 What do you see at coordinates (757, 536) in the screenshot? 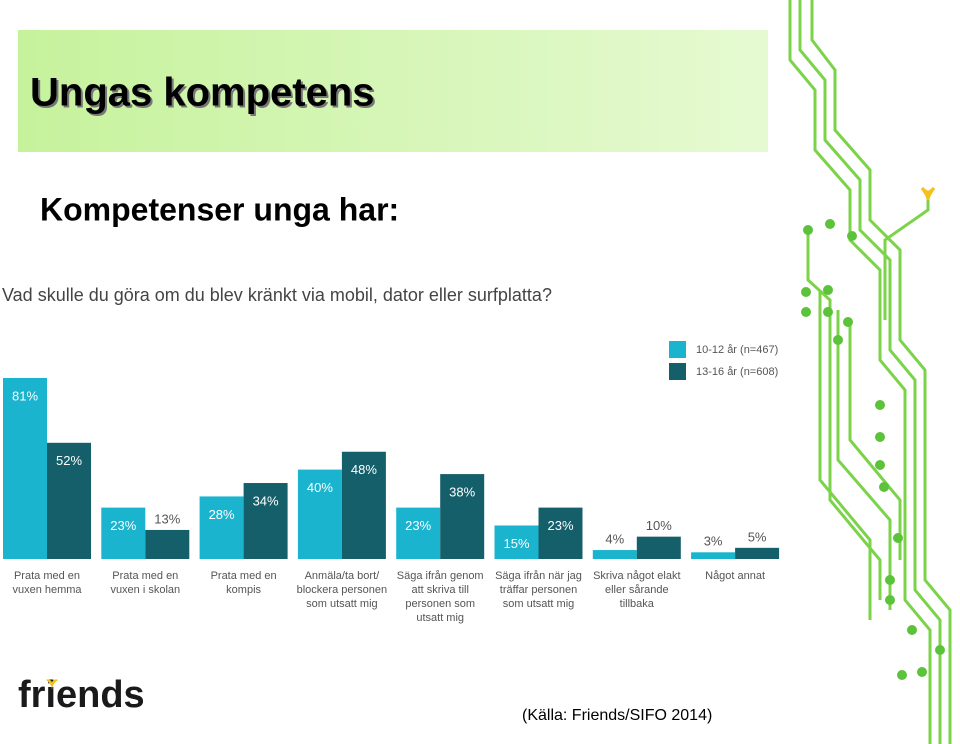
I see `value-label: 5%` at bounding box center [757, 536].